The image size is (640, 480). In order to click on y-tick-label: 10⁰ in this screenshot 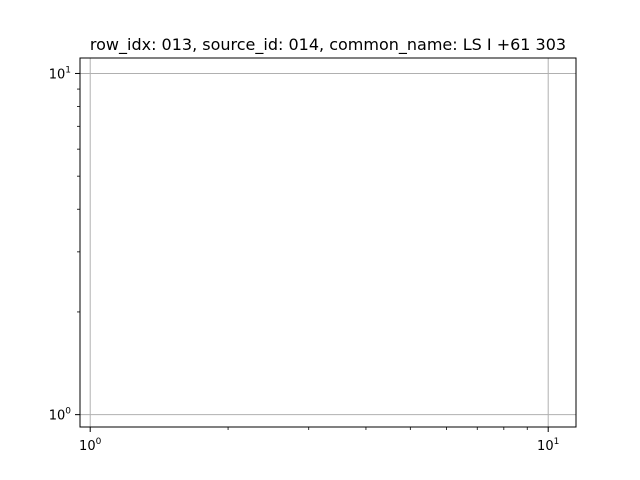, I will do `click(60, 415)`.